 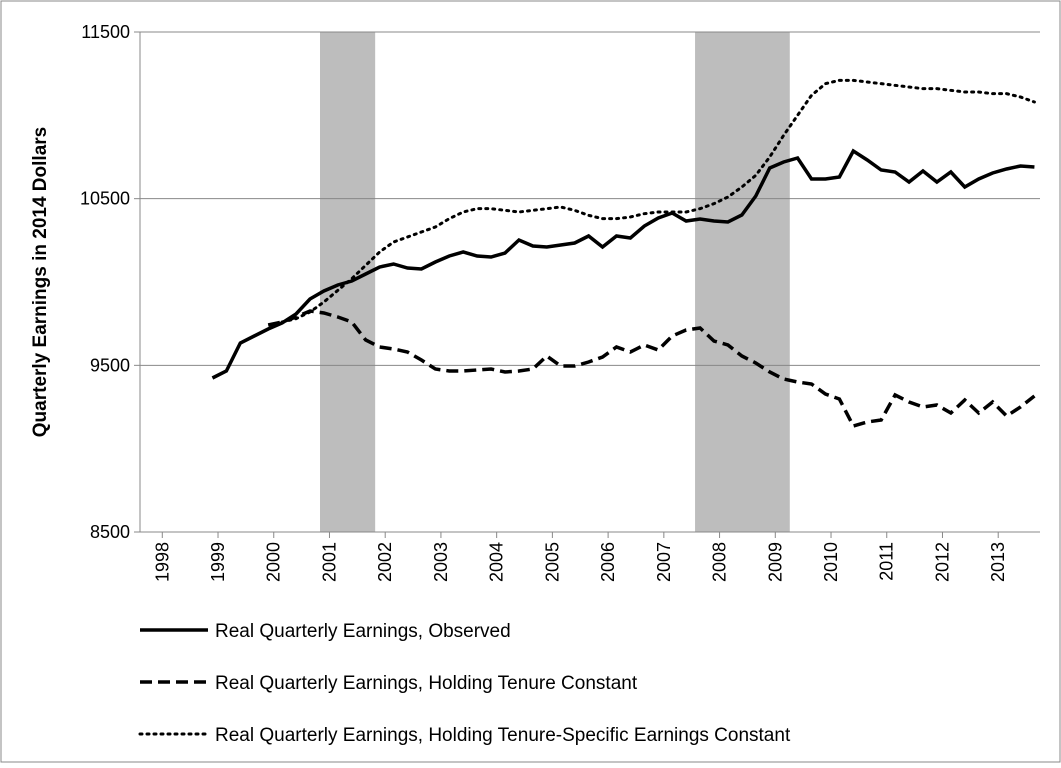 I want to click on x-tick-label: 2013, so click(x=998, y=562).